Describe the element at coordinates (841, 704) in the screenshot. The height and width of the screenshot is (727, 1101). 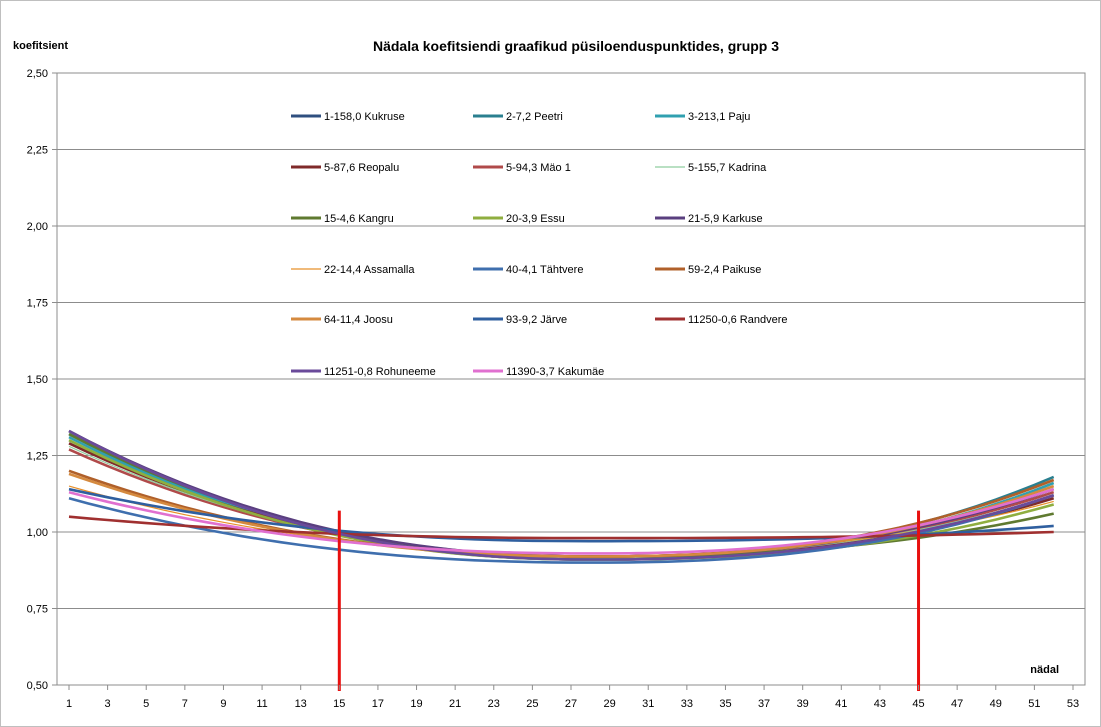
I see `x-tick-label: 41` at that location.